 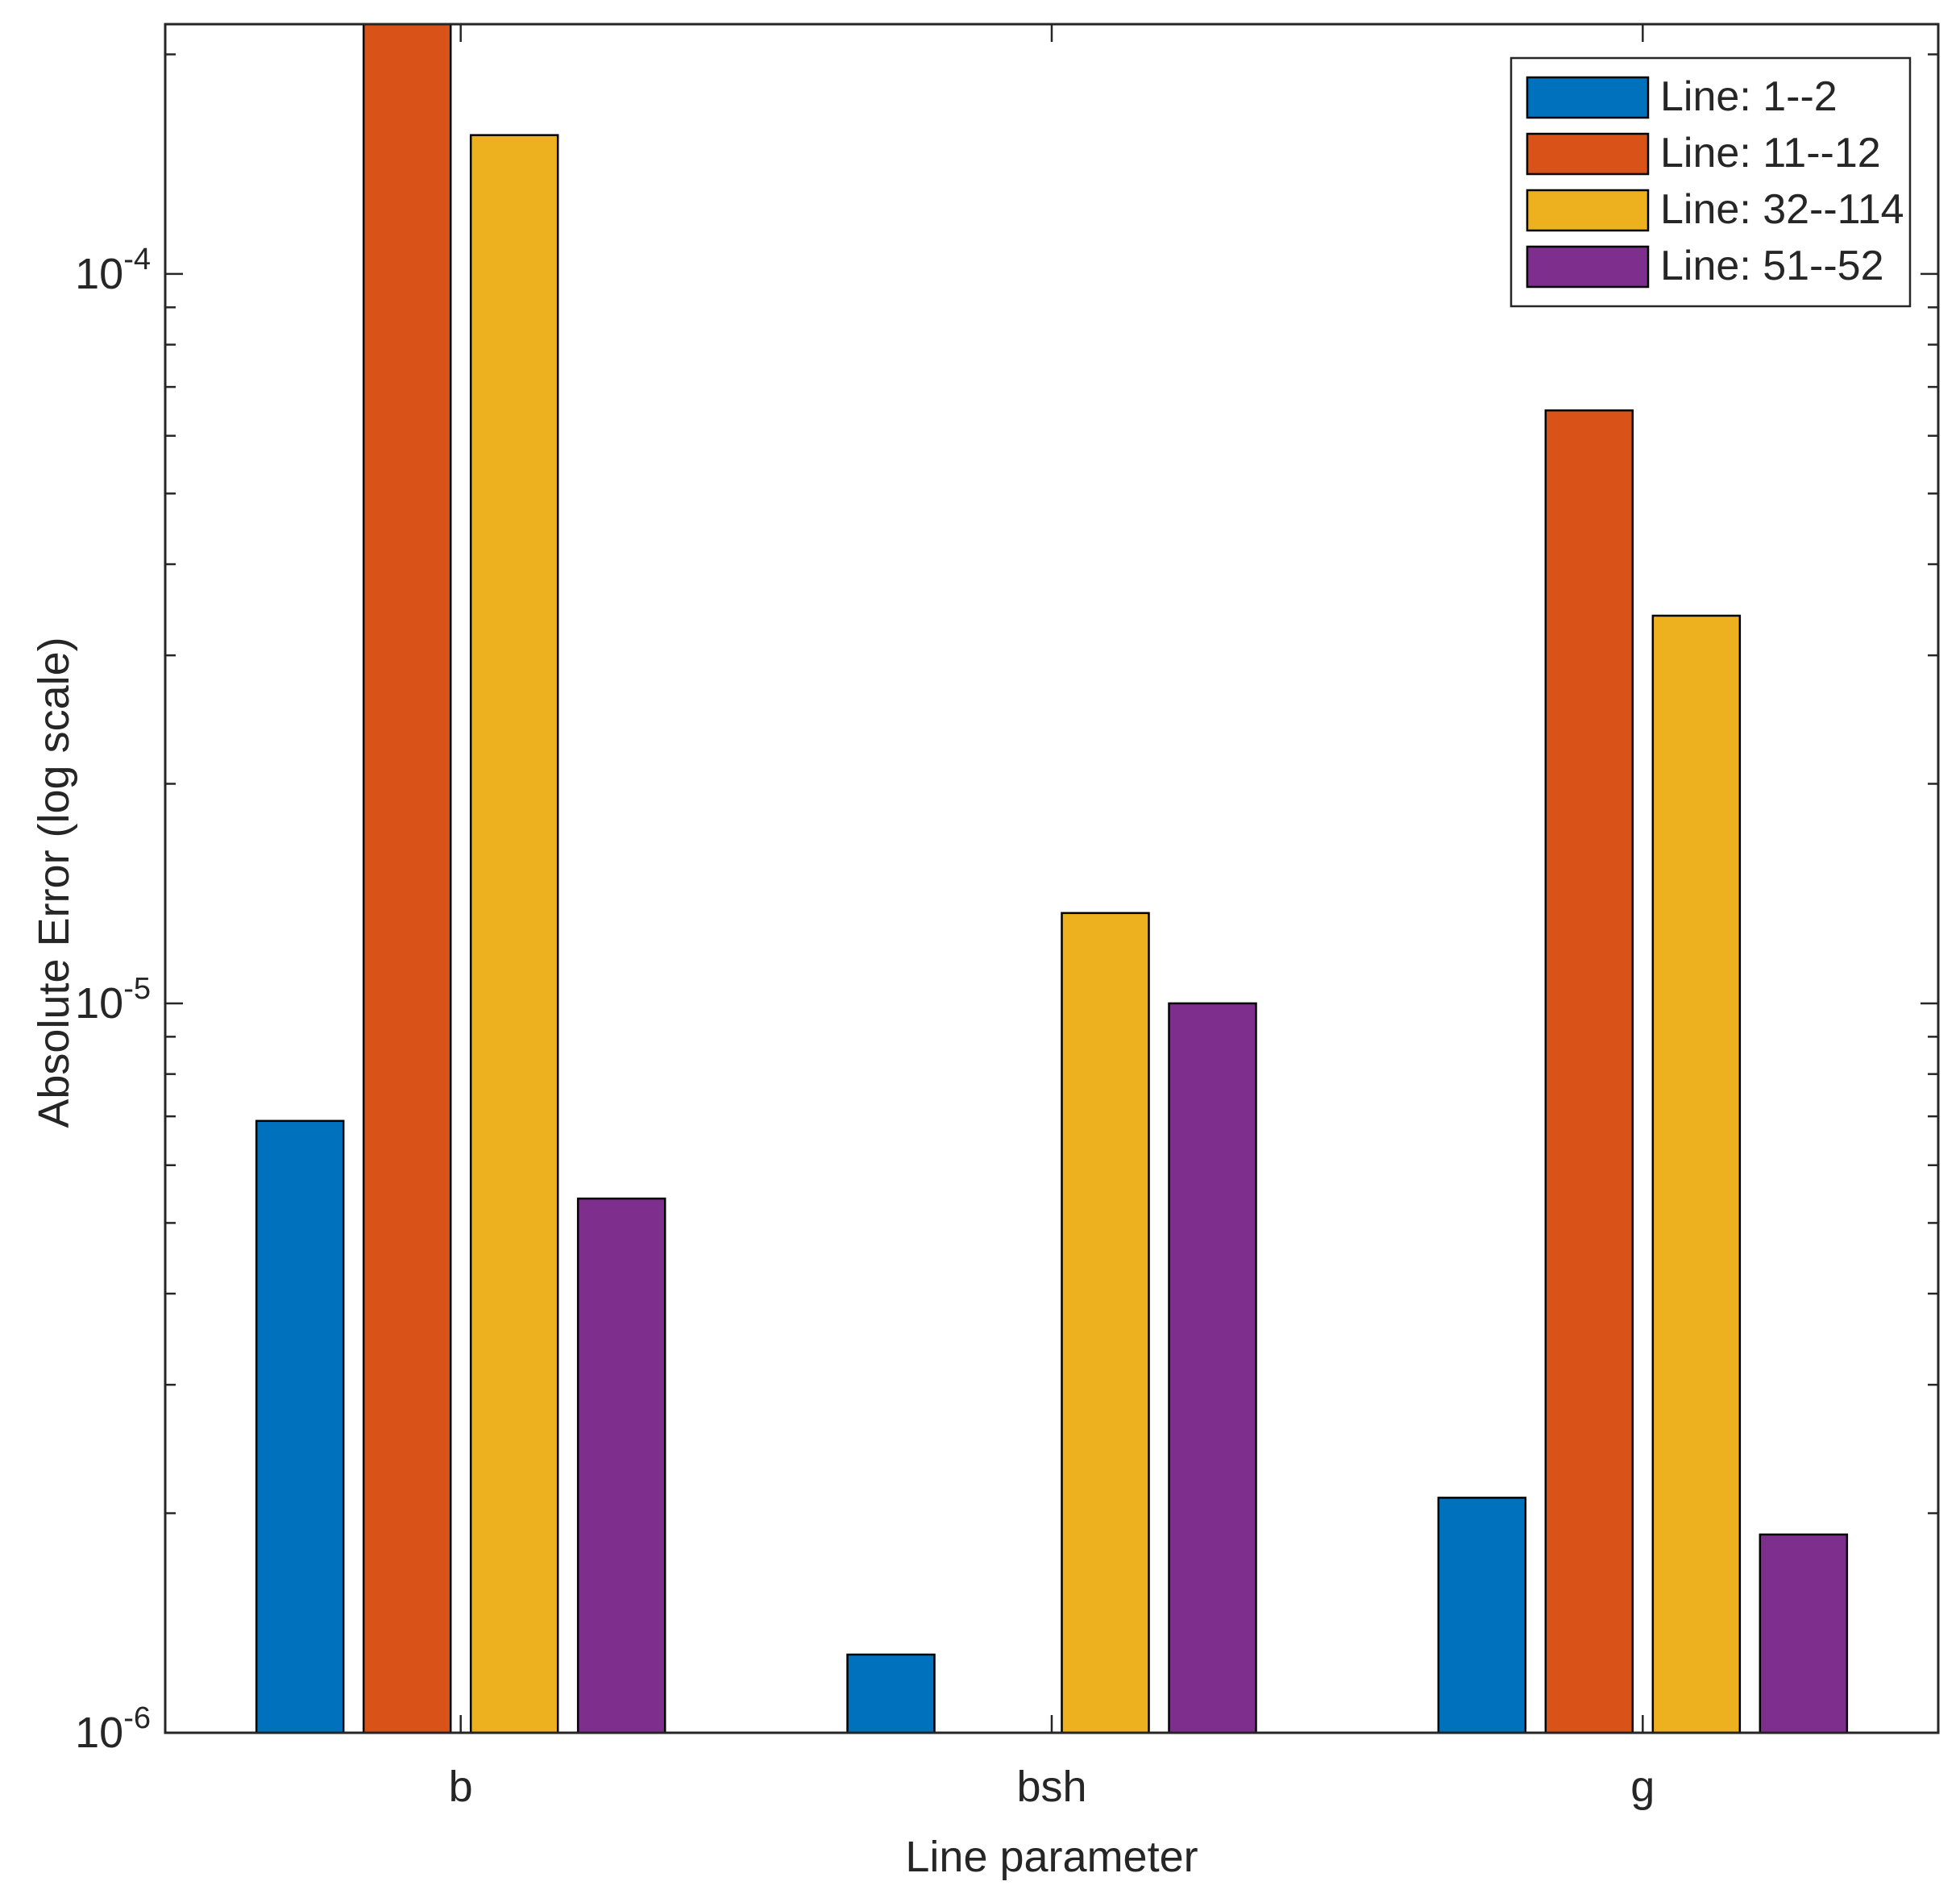 I want to click on y-tick-label: 10⁻⁵, so click(x=113, y=1000).